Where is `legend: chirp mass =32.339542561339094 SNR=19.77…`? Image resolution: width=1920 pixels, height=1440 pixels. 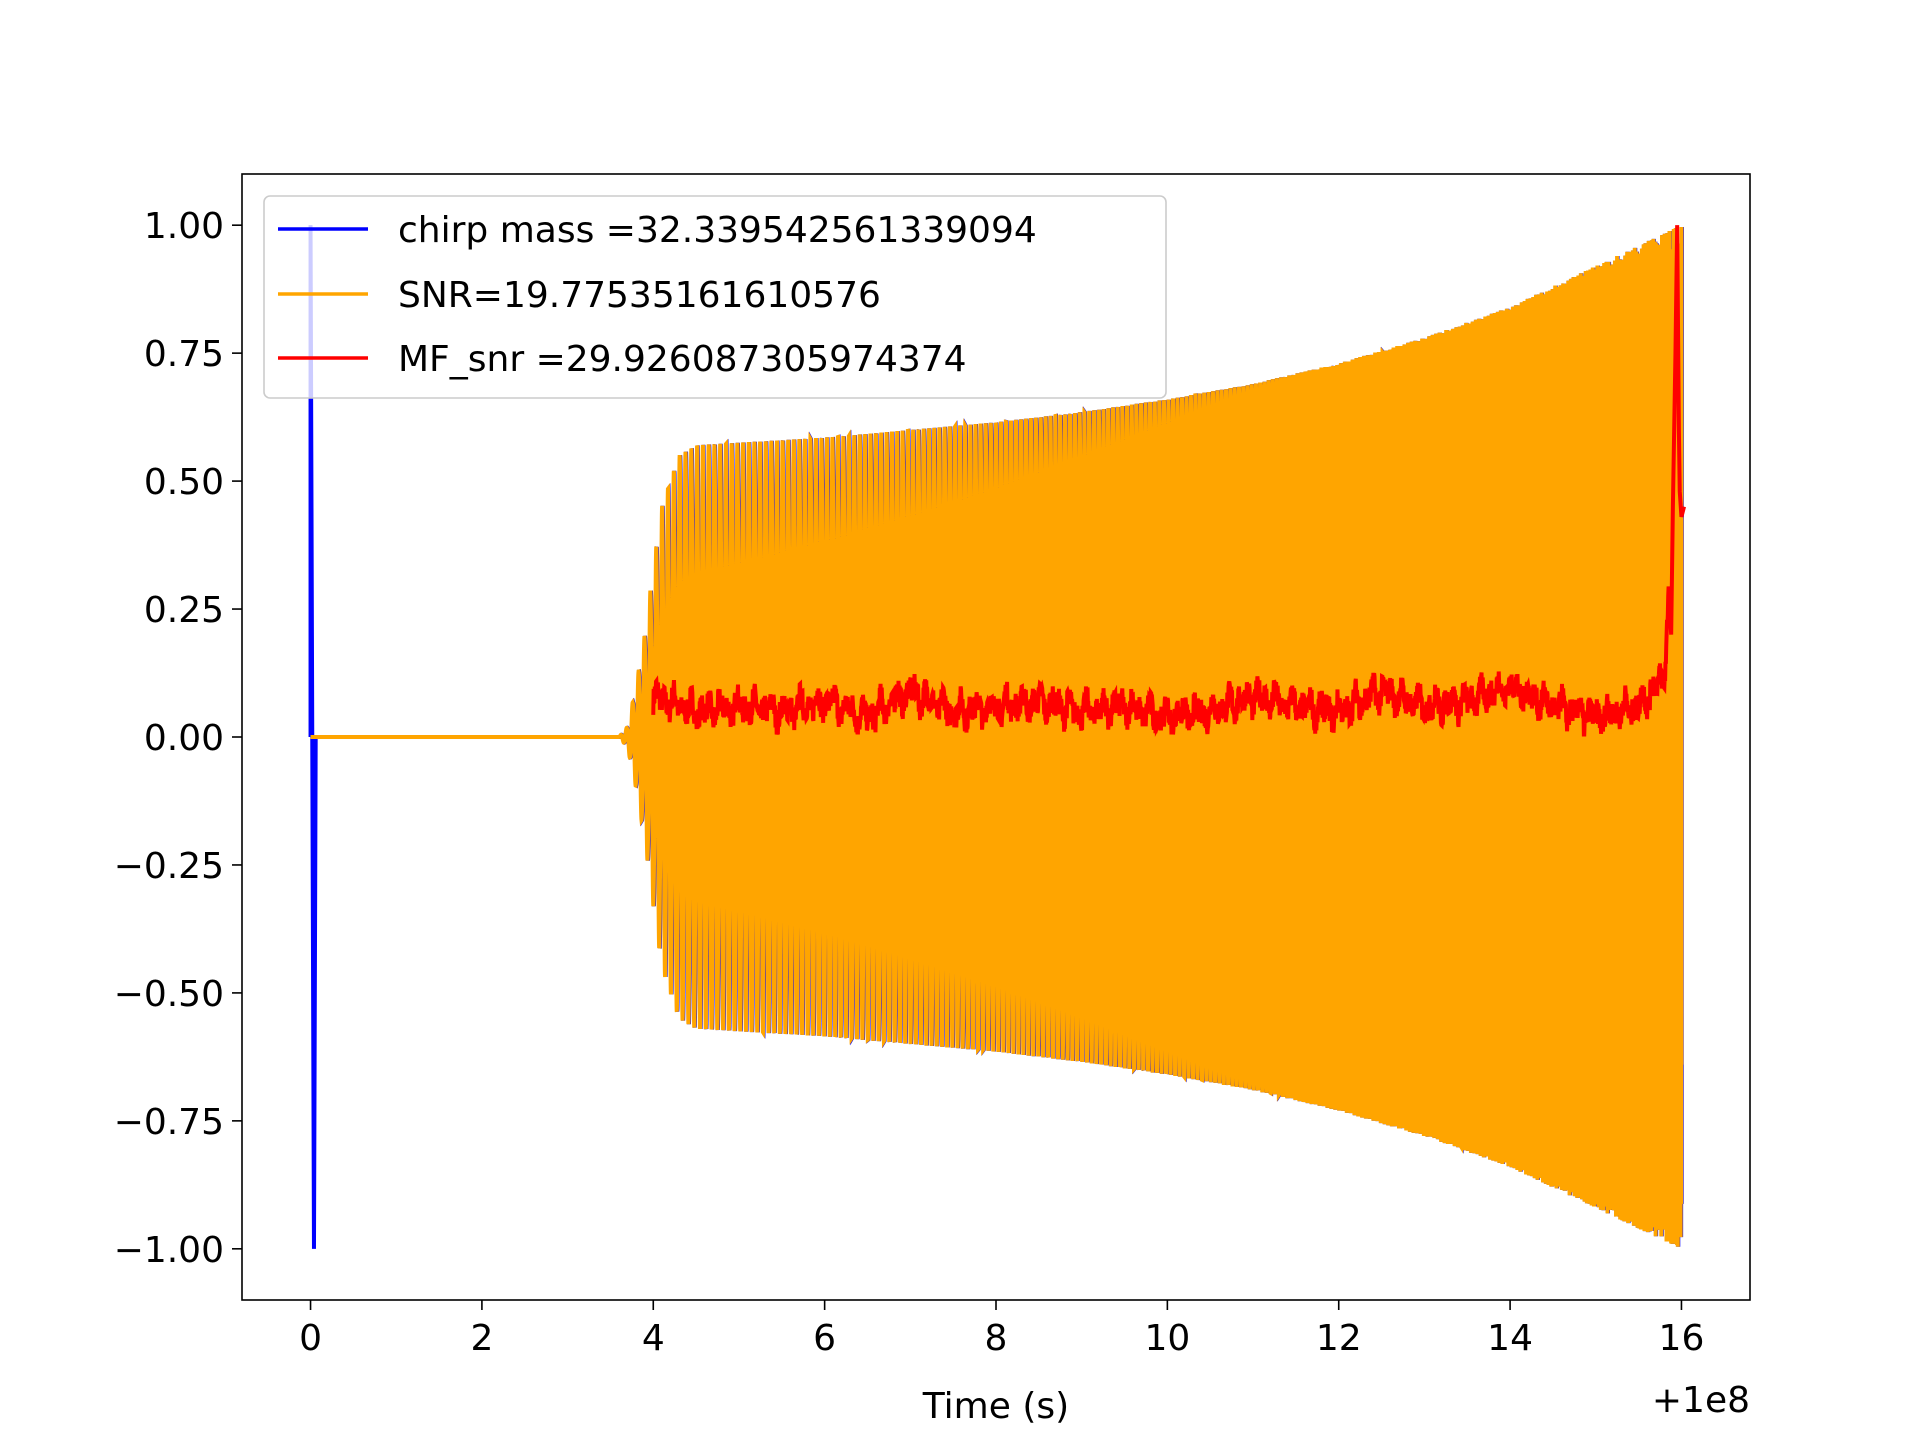
legend: chirp mass =32.339542561339094 SNR=19.77… is located at coordinates (715, 297).